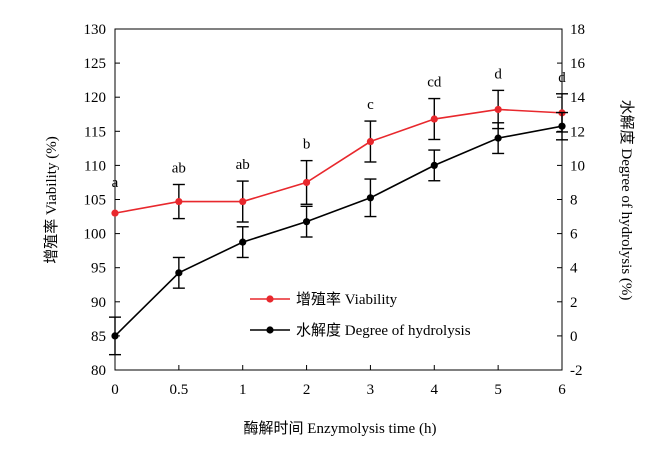  What do you see at coordinates (98, 371) in the screenshot?
I see `left-y-tick-label: 80` at bounding box center [98, 371].